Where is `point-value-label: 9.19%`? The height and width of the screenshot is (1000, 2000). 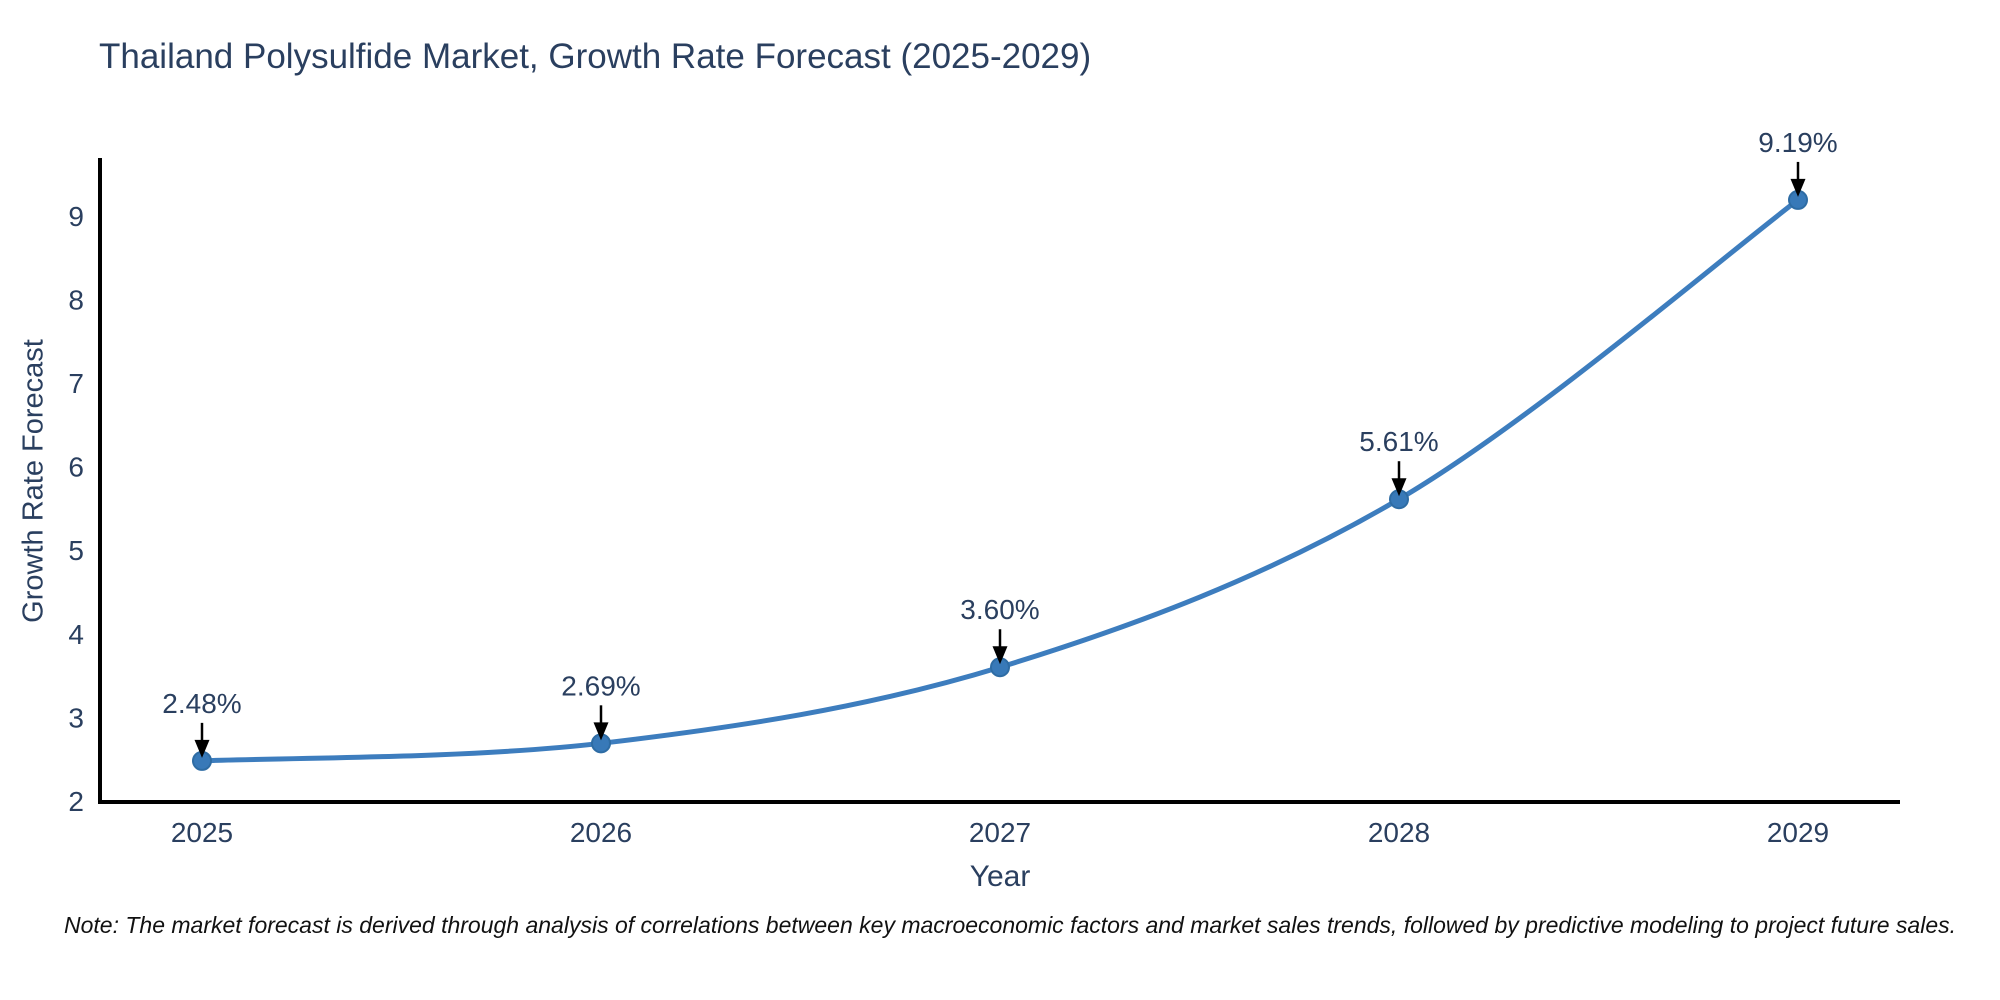 point-value-label: 9.19% is located at coordinates (1797, 142).